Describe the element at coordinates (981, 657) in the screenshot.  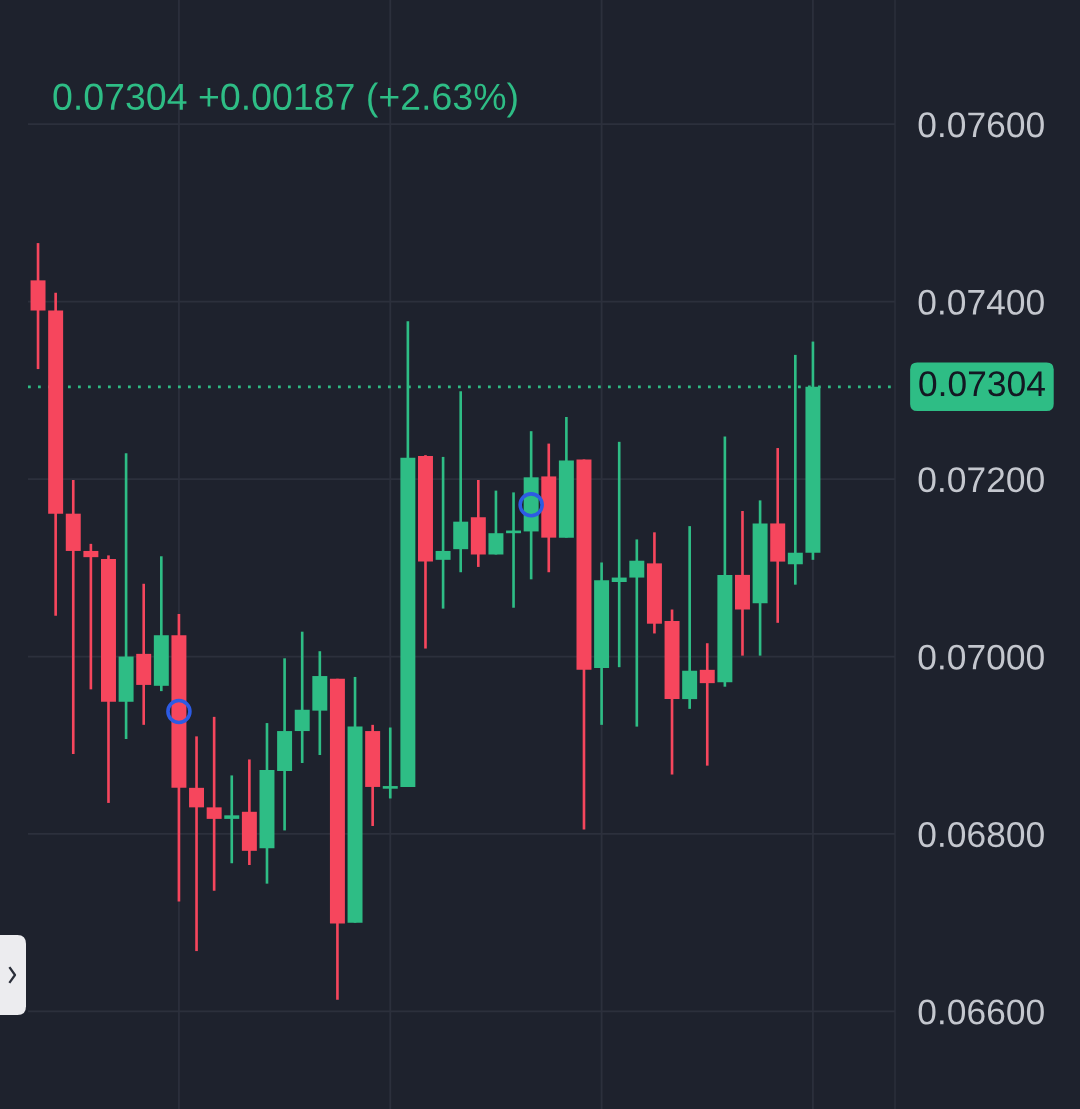
I see `y-tick-label: 0.07000` at that location.